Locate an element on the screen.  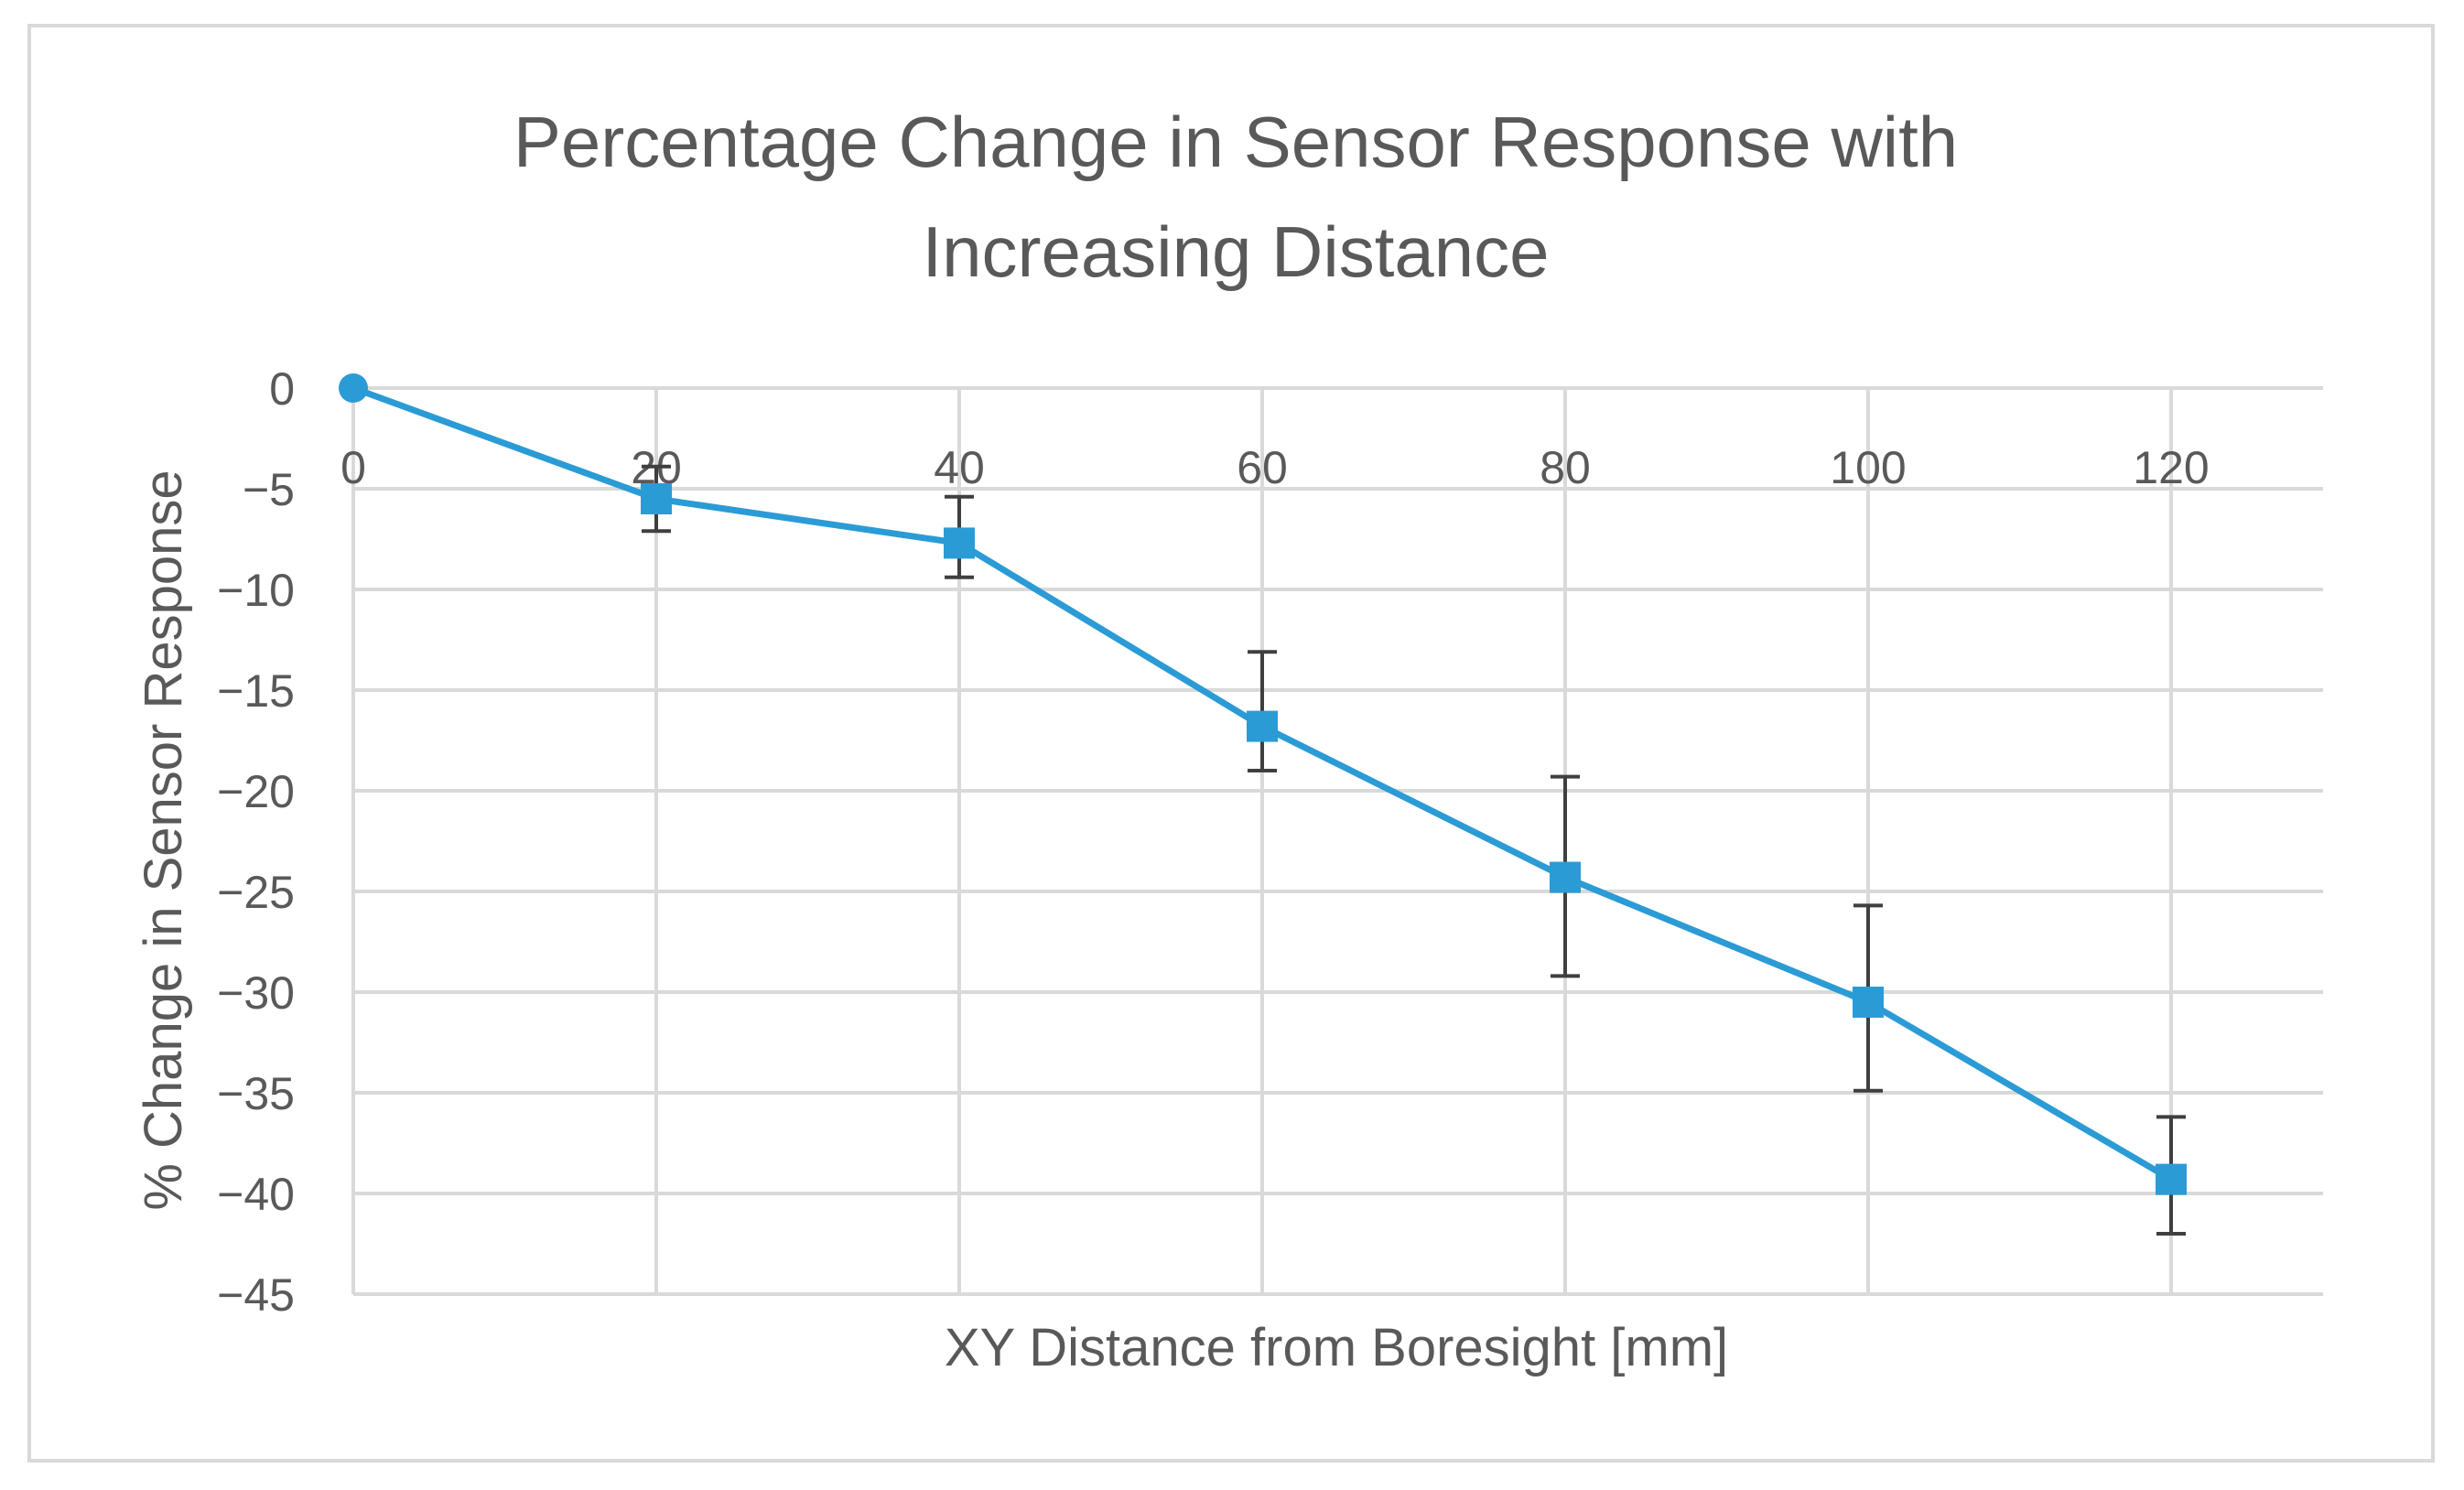
y-tick-label: −45 is located at coordinates (256, 1295).